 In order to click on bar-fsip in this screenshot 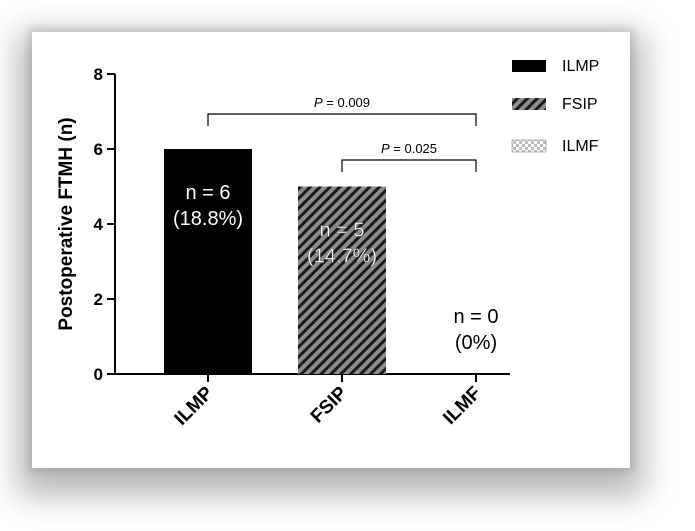, I will do `click(342, 280)`.